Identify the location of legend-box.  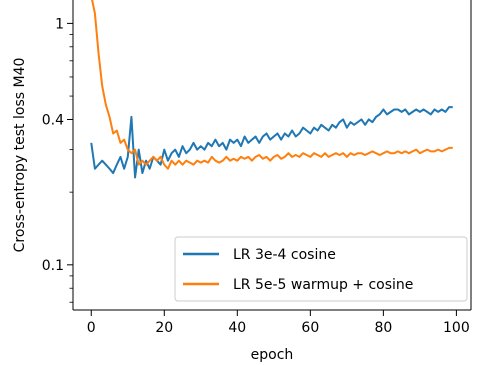
(321, 269).